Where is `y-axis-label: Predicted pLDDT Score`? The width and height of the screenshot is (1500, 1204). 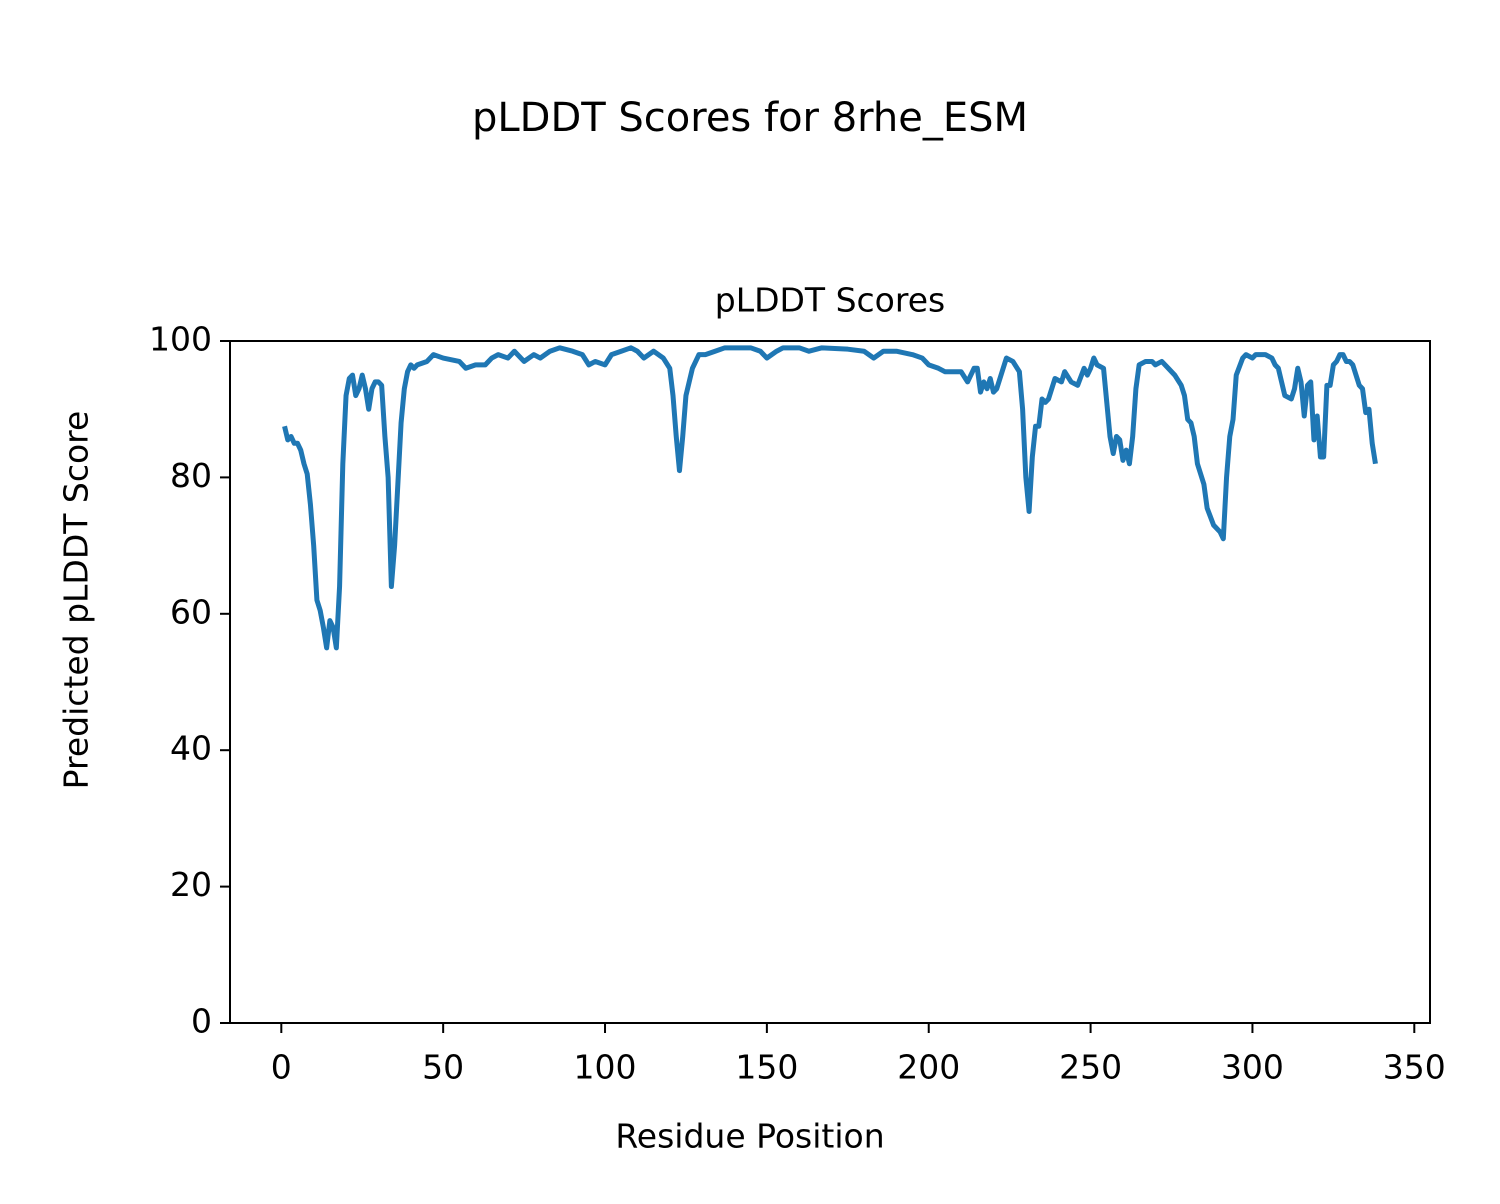 y-axis-label: Predicted pLDDT Score is located at coordinates (76, 600).